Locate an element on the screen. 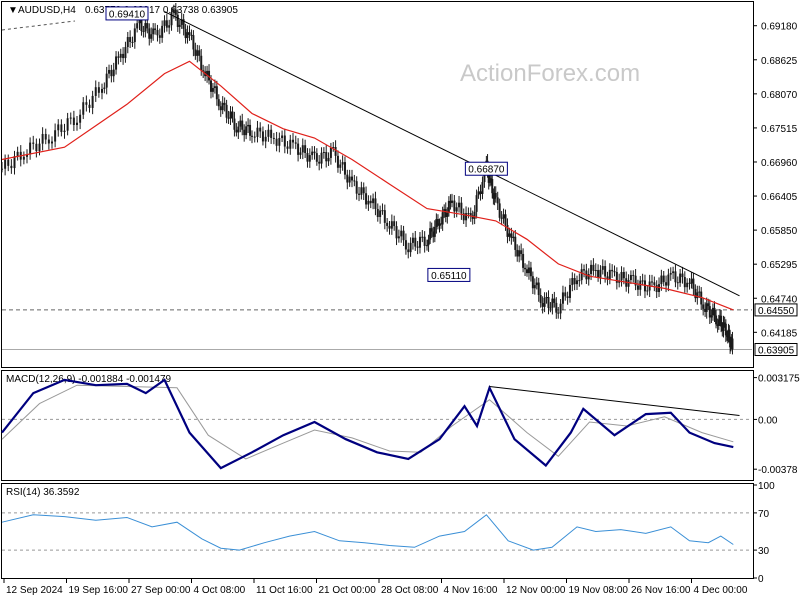 The width and height of the screenshot is (800, 600). menu-triangle-icon: ▼ is located at coordinates (13, 10).